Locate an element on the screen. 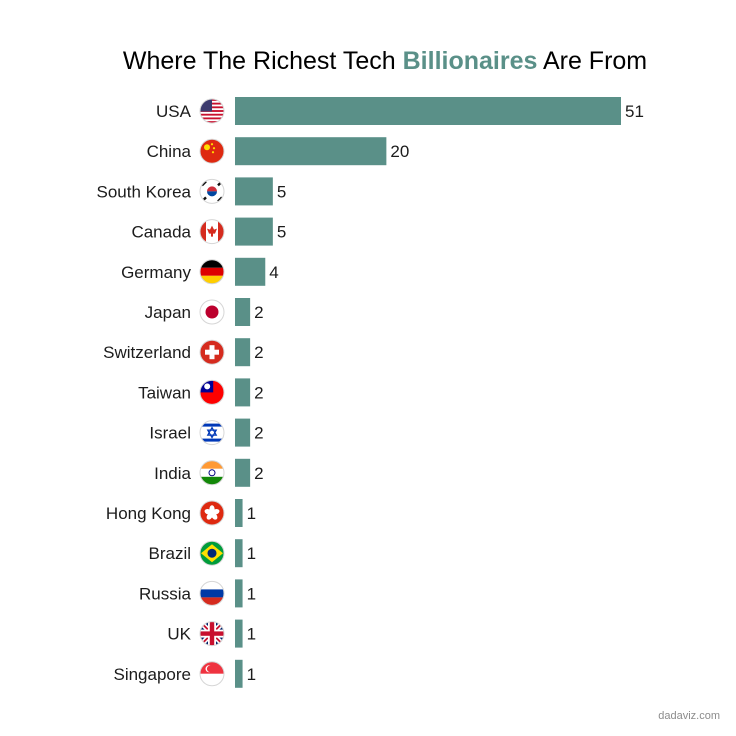 This screenshot has width=736, height=736. bar-row-singapore: Singapore 1 is located at coordinates (184, 673).